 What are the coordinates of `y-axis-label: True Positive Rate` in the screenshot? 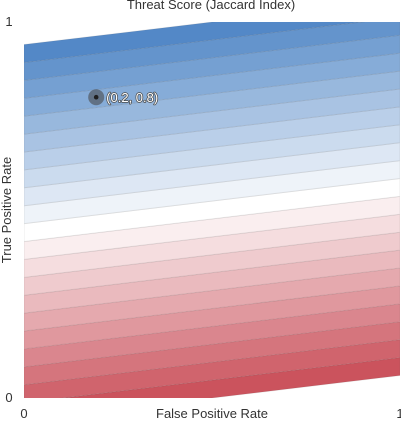 It's located at (7, 210).